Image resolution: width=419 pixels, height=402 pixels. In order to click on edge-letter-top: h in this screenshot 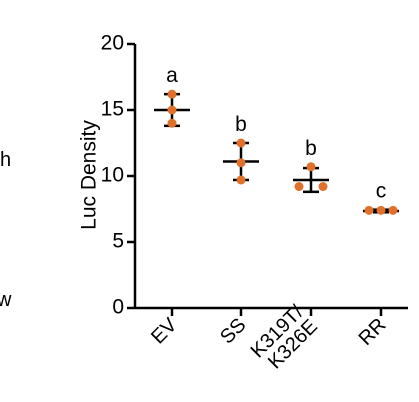, I will do `click(5, 160)`.